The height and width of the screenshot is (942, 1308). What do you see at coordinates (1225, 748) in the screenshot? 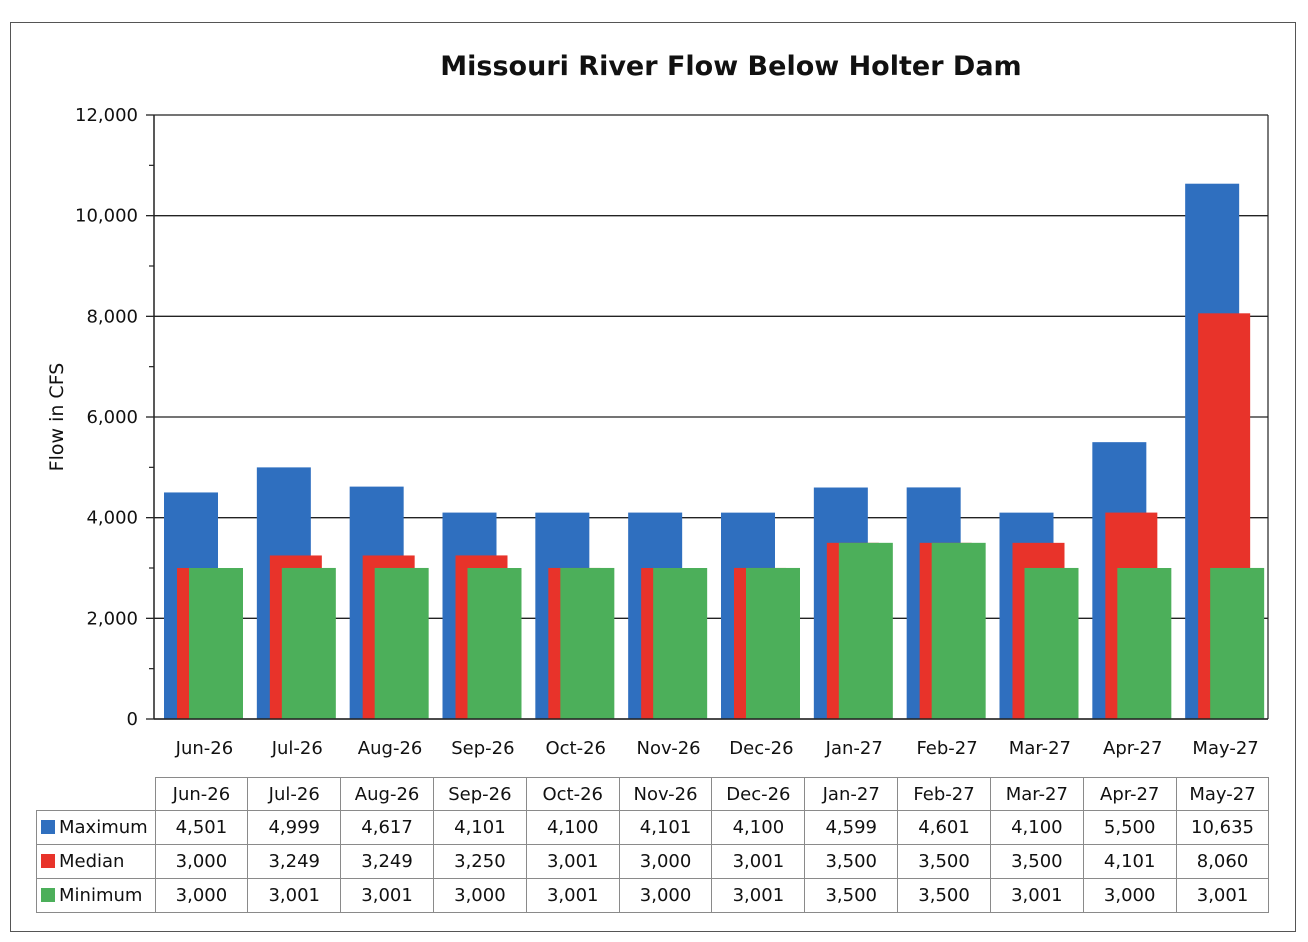
I see `x-tick-label: May-27` at bounding box center [1225, 748].